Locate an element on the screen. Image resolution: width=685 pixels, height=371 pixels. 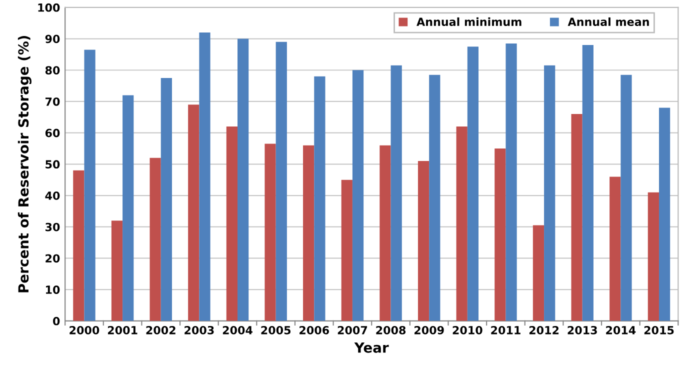
x-tick-label: 2005 is located at coordinates (276, 330).